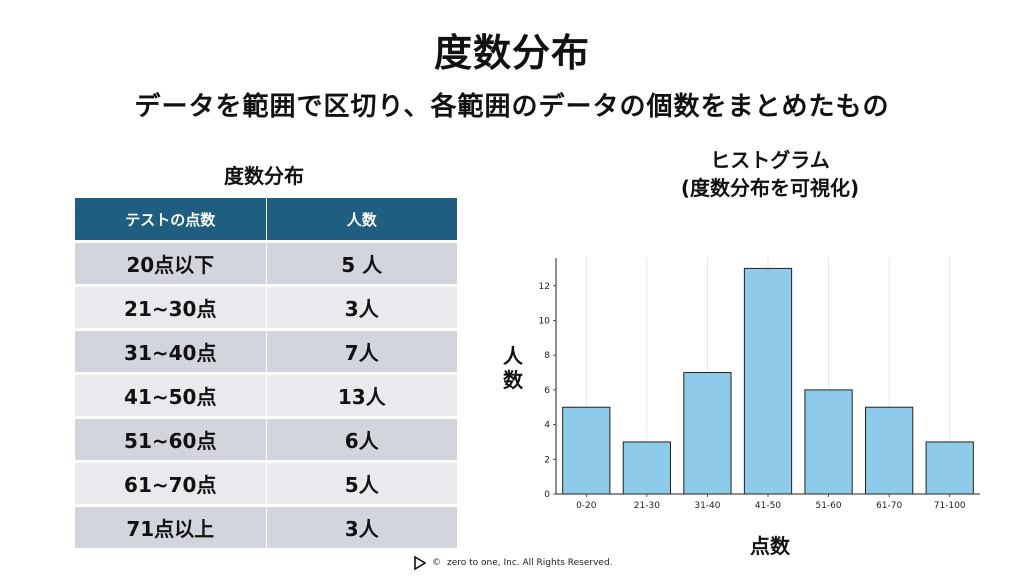 The width and height of the screenshot is (1024, 576). What do you see at coordinates (770, 174) in the screenshot?
I see `chart-title-block: ヒストグラム (度数分布を可視化)` at bounding box center [770, 174].